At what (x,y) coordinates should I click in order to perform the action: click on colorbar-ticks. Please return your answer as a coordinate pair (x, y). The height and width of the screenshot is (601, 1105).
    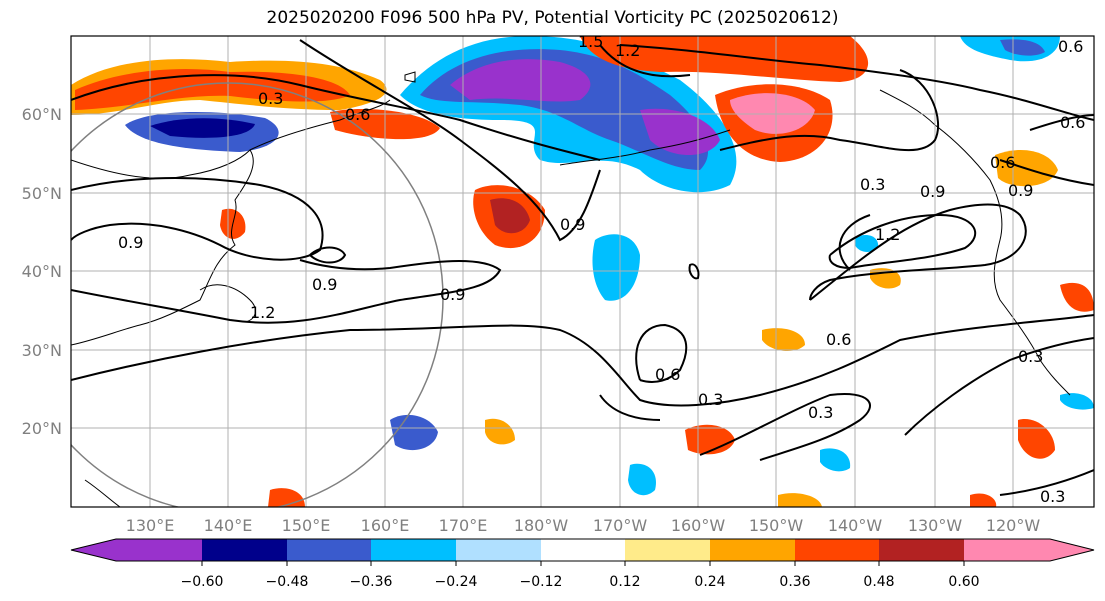
    Looking at the image, I should click on (583, 563).